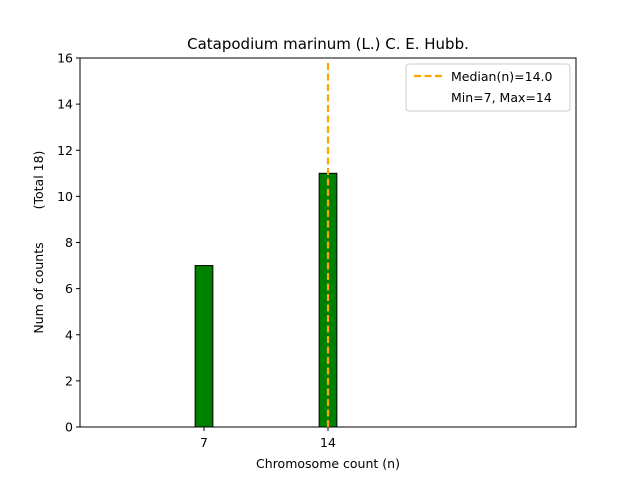 This screenshot has width=640, height=480. I want to click on x-axis: 7 14, so click(268, 438).